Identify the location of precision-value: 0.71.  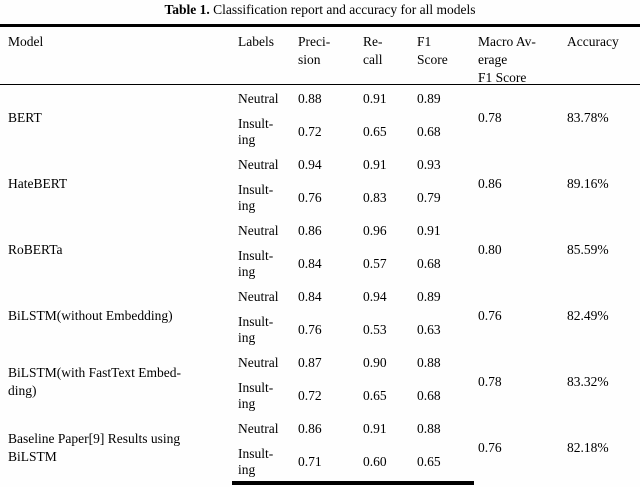
(310, 461).